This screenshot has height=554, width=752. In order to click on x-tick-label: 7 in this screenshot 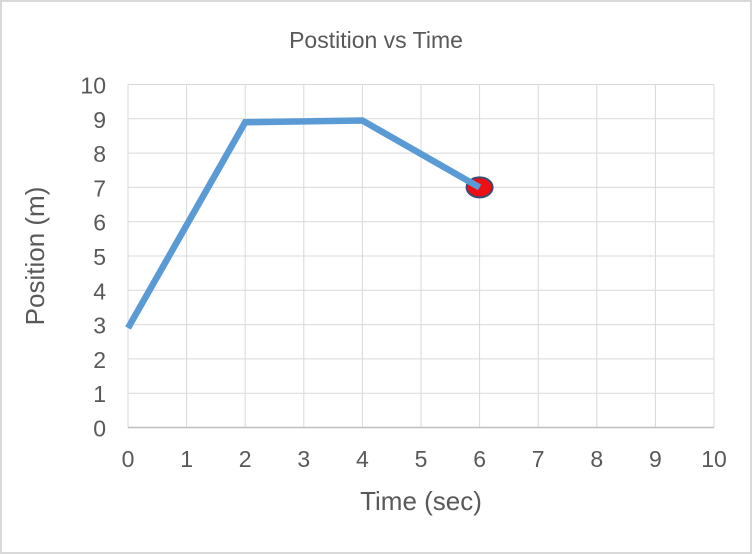, I will do `click(538, 459)`.